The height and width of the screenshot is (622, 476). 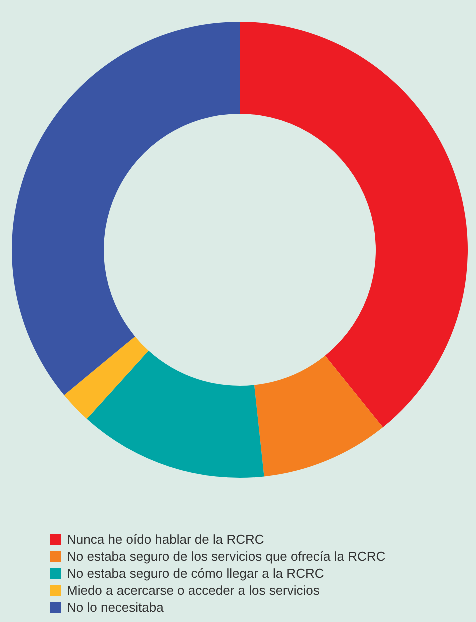 What do you see at coordinates (195, 573) in the screenshot?
I see `legend-label: No estaba seguro de cómo llegar a la RCRC` at bounding box center [195, 573].